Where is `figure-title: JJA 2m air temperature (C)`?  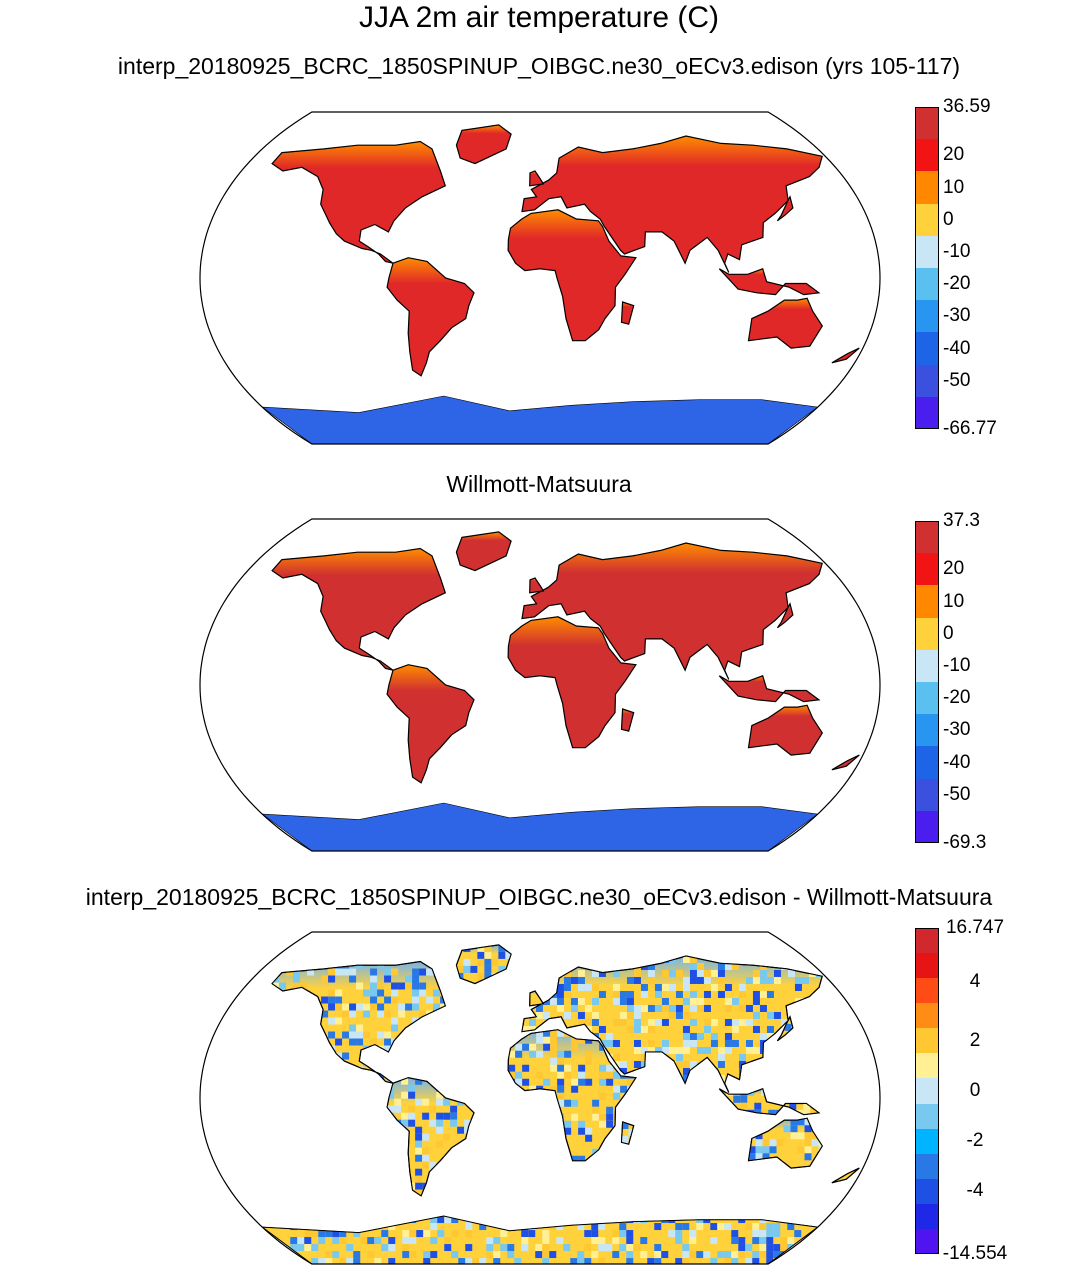 figure-title: JJA 2m air temperature (C) is located at coordinates (539, 17).